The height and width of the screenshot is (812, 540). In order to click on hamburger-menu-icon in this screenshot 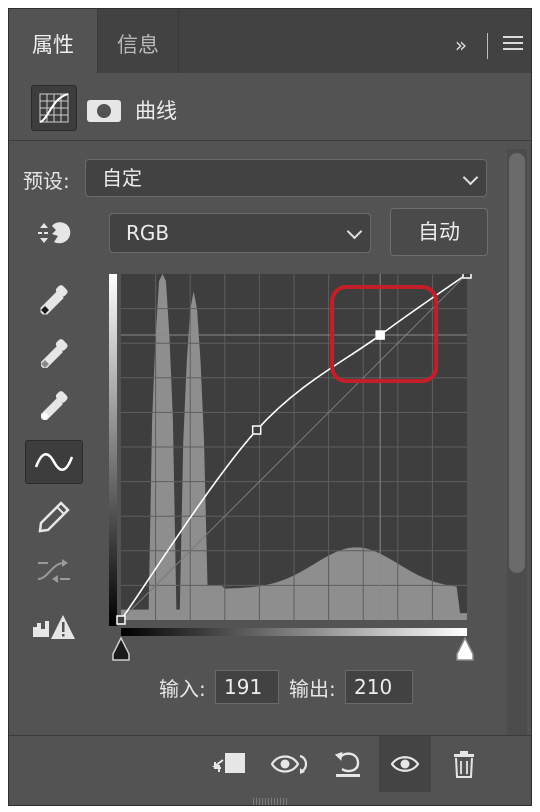, I will do `click(513, 45)`.